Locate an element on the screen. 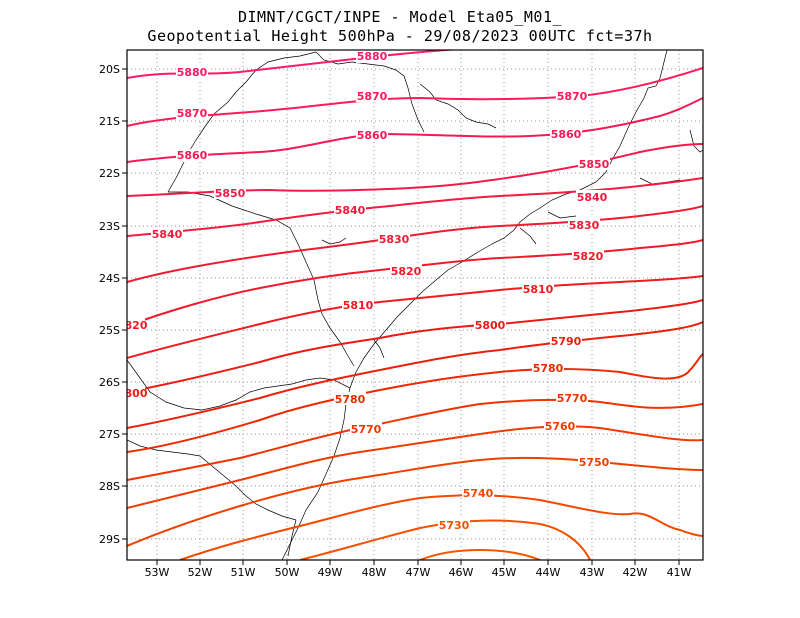 This screenshot has width=800, height=618. contour-label-5750: 5750 is located at coordinates (594, 462).